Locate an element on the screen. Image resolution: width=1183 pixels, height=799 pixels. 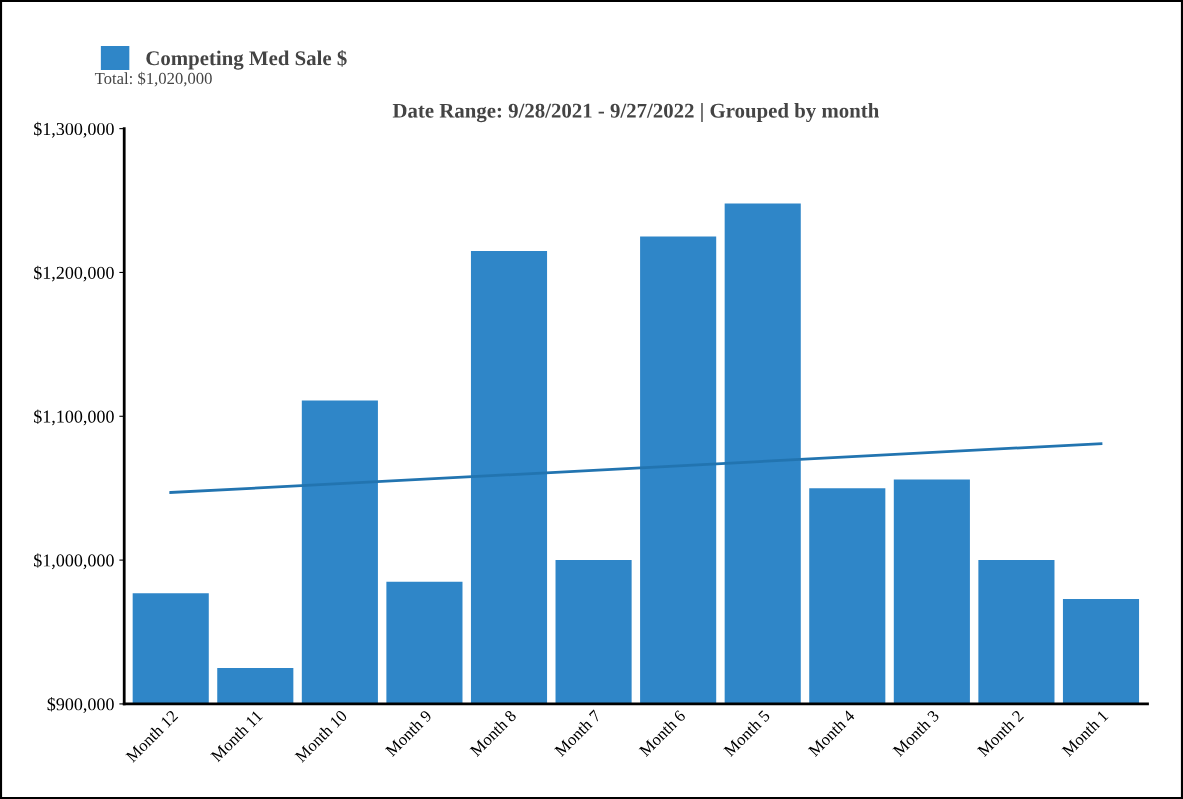
y-tick-label: $1,000,000 is located at coordinates (74, 561).